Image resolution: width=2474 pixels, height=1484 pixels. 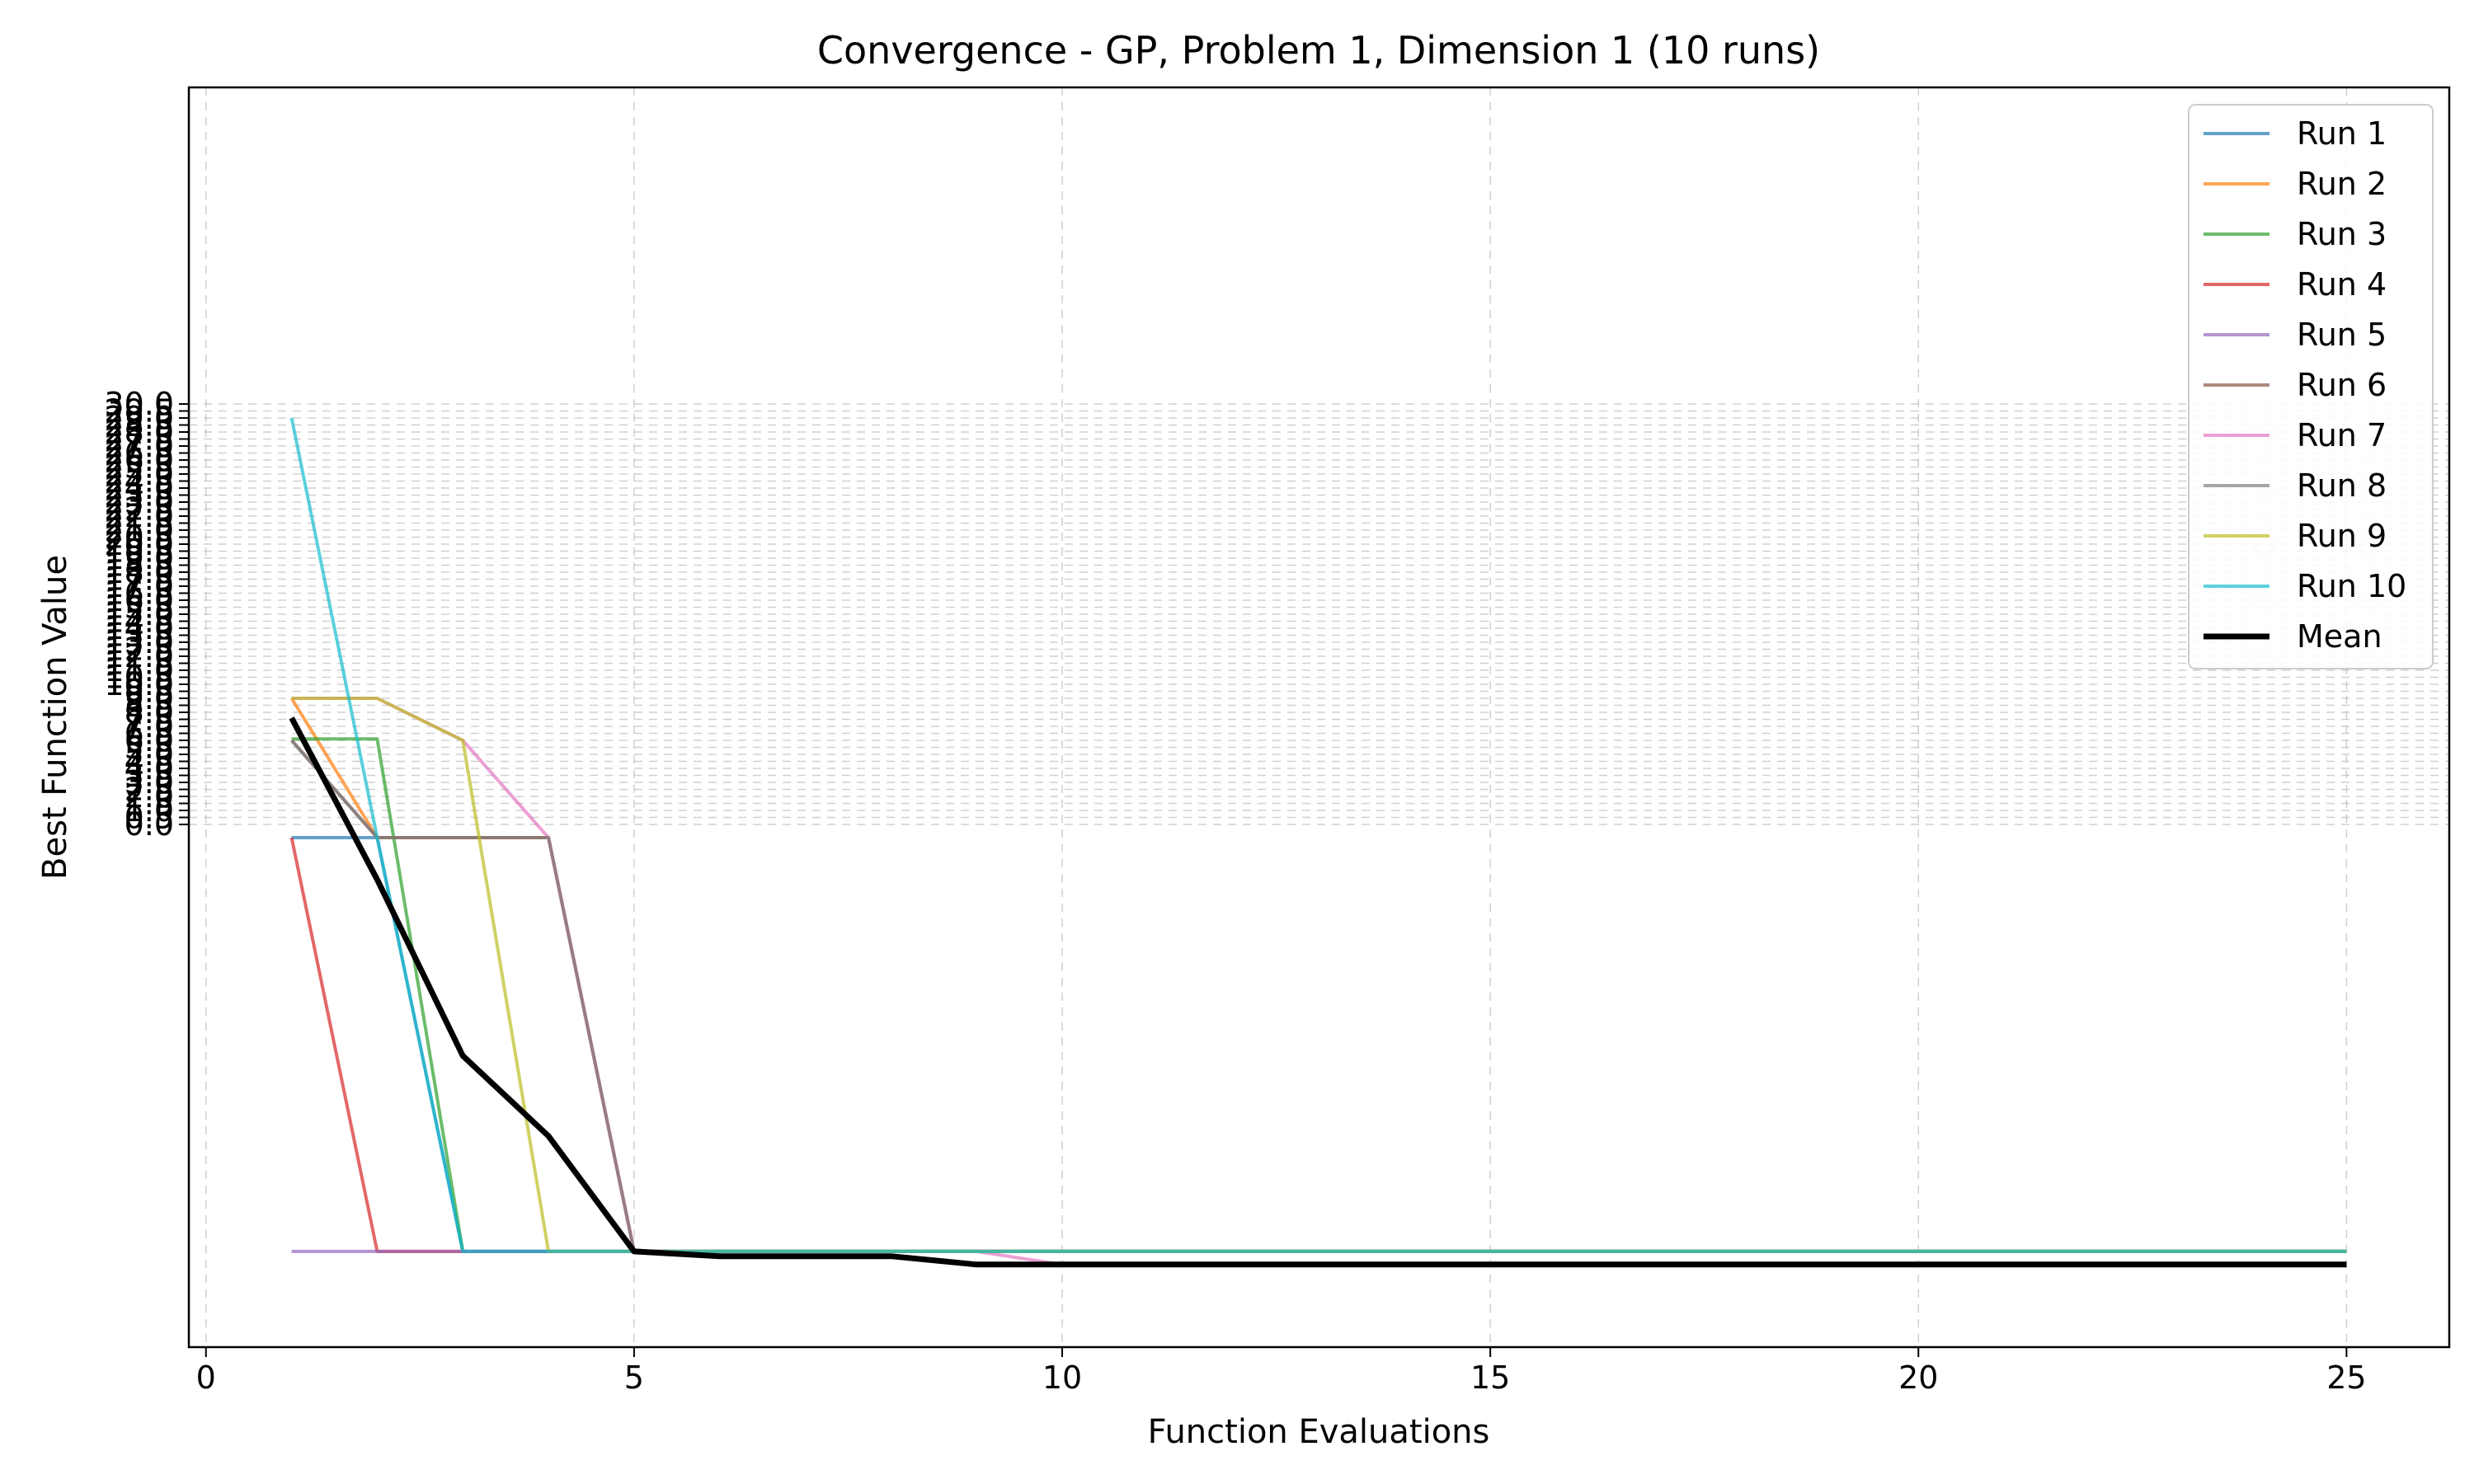 I want to click on legend-label: Mean, so click(x=2339, y=636).